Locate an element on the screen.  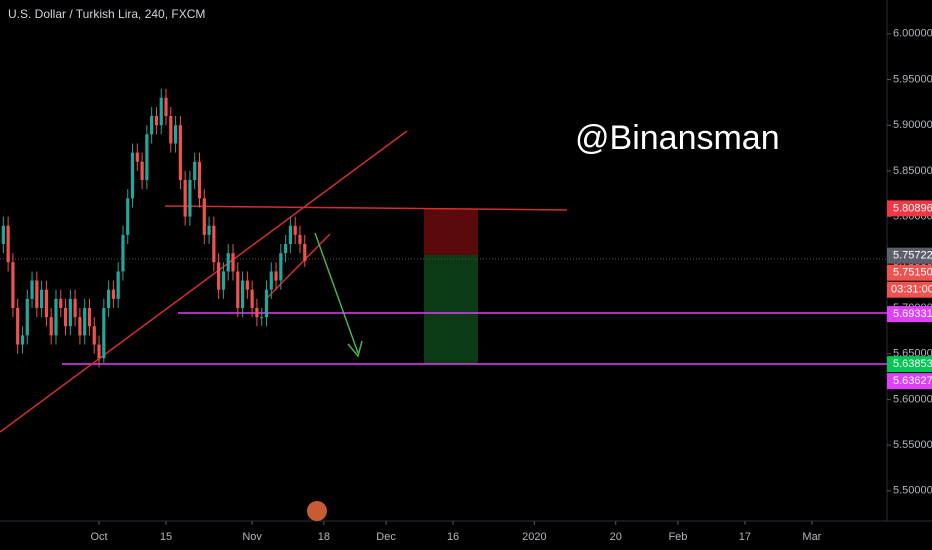
x-tick-label: 2020 is located at coordinates (534, 537).